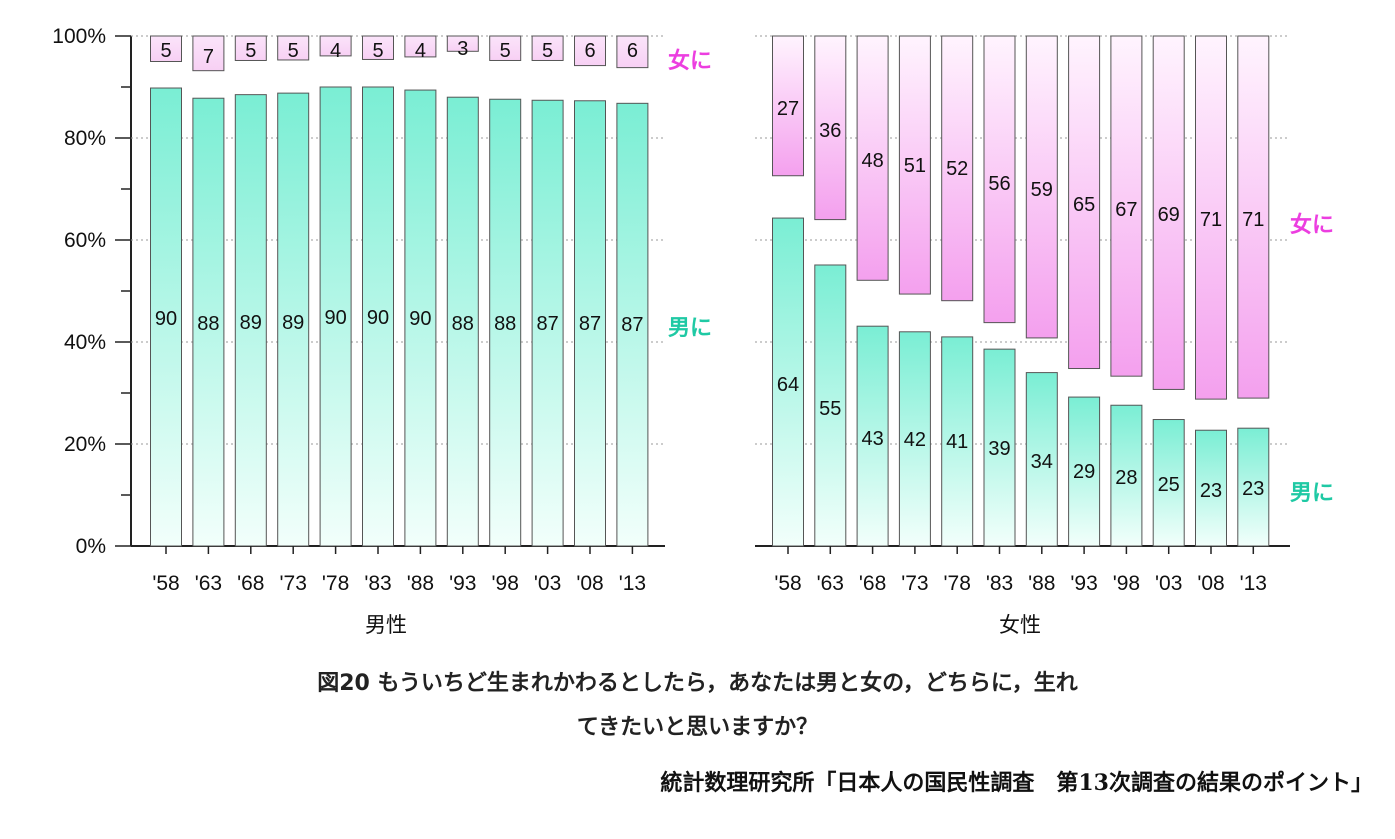 The width and height of the screenshot is (1395, 839). I want to click on series-label-female: 女に, so click(690, 61).